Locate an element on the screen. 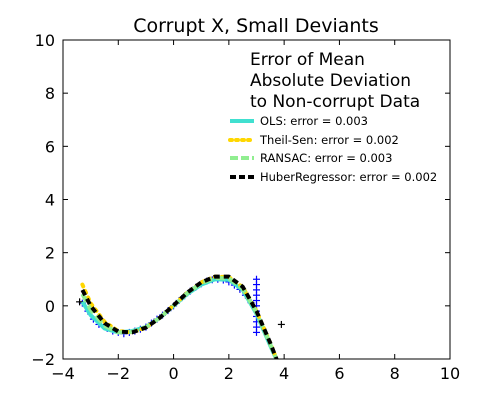  x-tick-label: 10 is located at coordinates (450, 373).